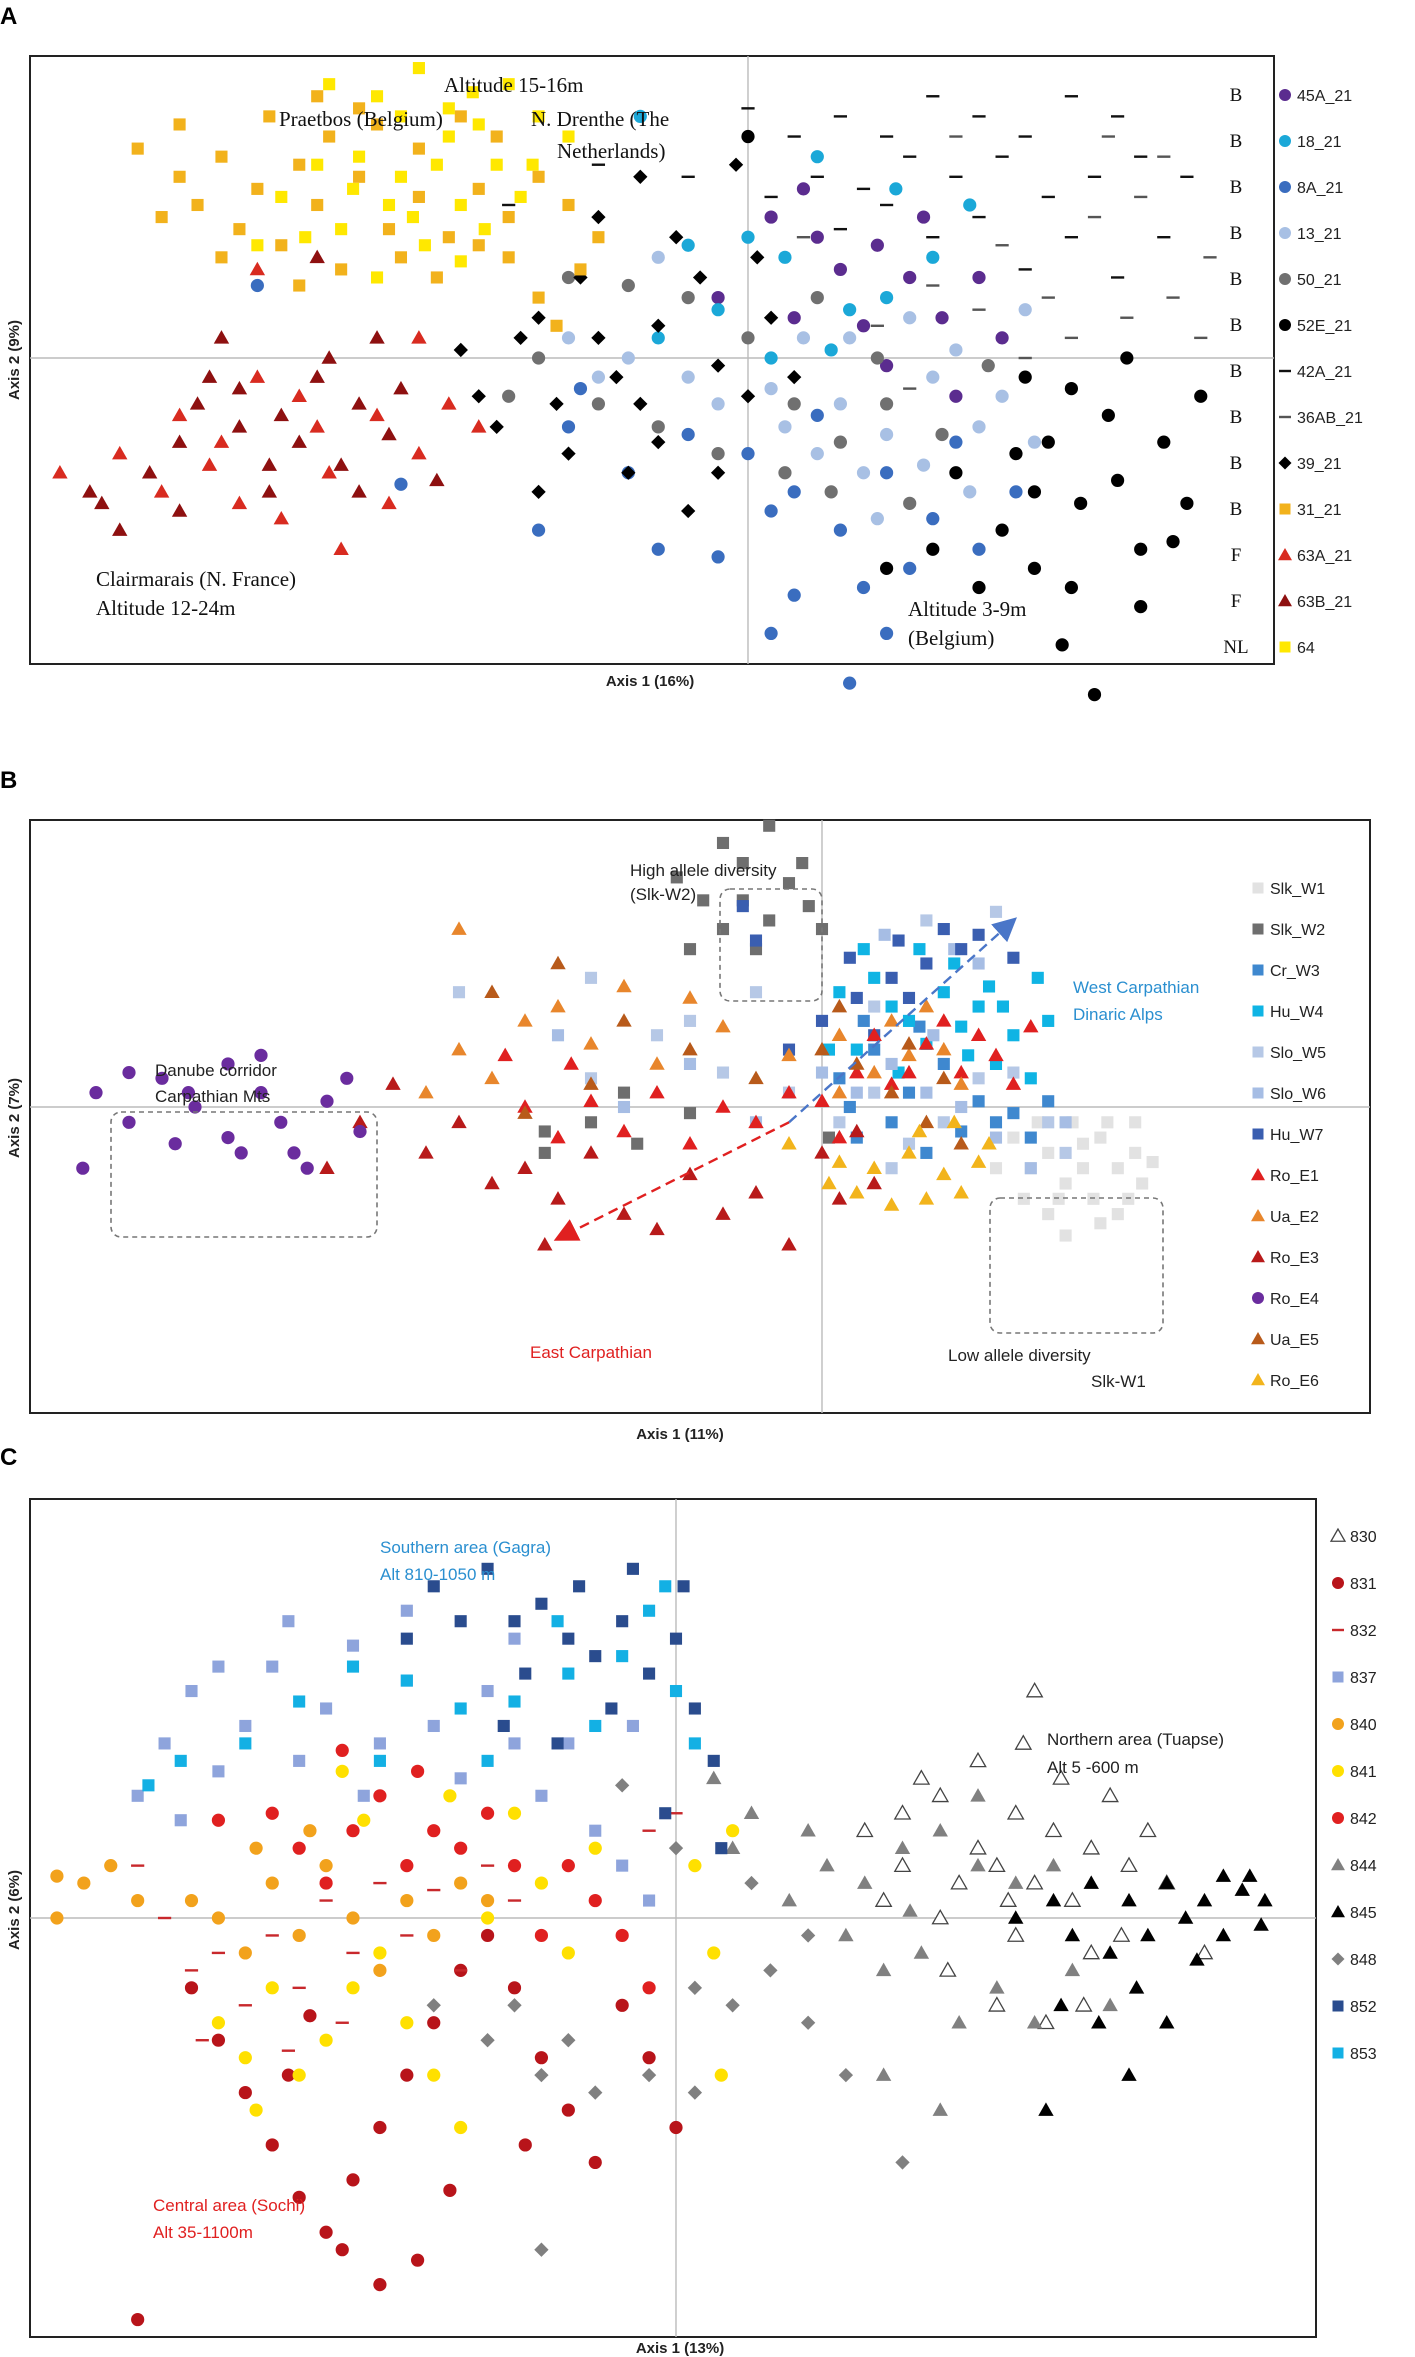 Image resolution: width=1415 pixels, height=2357 pixels. What do you see at coordinates (1354, 1725) in the screenshot?
I see `legend-item-840: 840` at bounding box center [1354, 1725].